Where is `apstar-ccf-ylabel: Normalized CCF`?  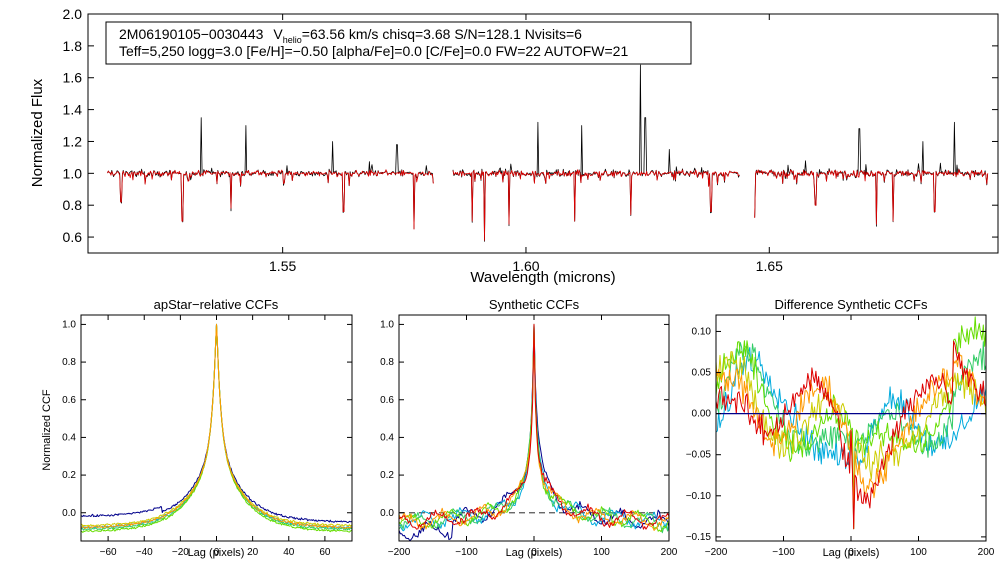
apstar-ccf-ylabel: Normalized CCF is located at coordinates (47, 430).